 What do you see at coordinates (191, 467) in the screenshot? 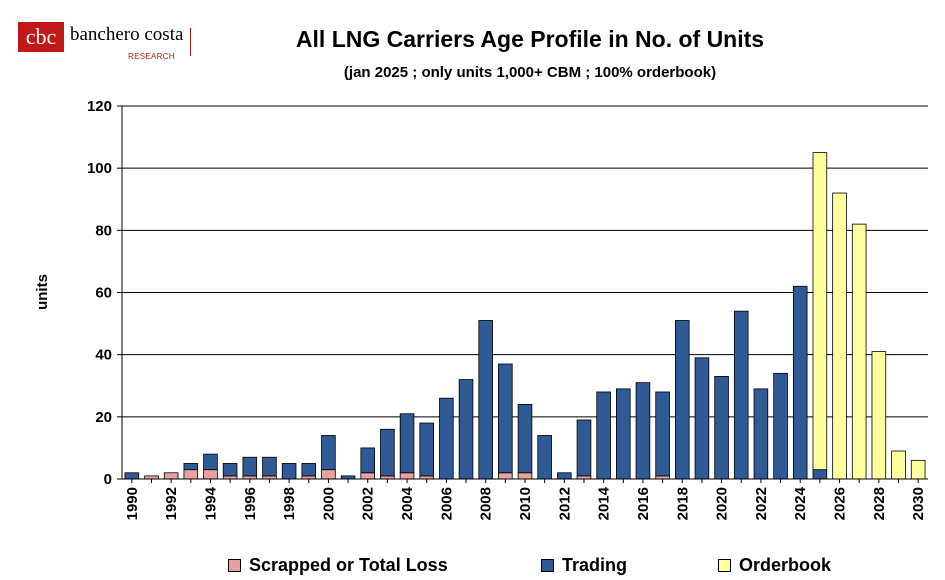
I see `bar-trading-1993` at bounding box center [191, 467].